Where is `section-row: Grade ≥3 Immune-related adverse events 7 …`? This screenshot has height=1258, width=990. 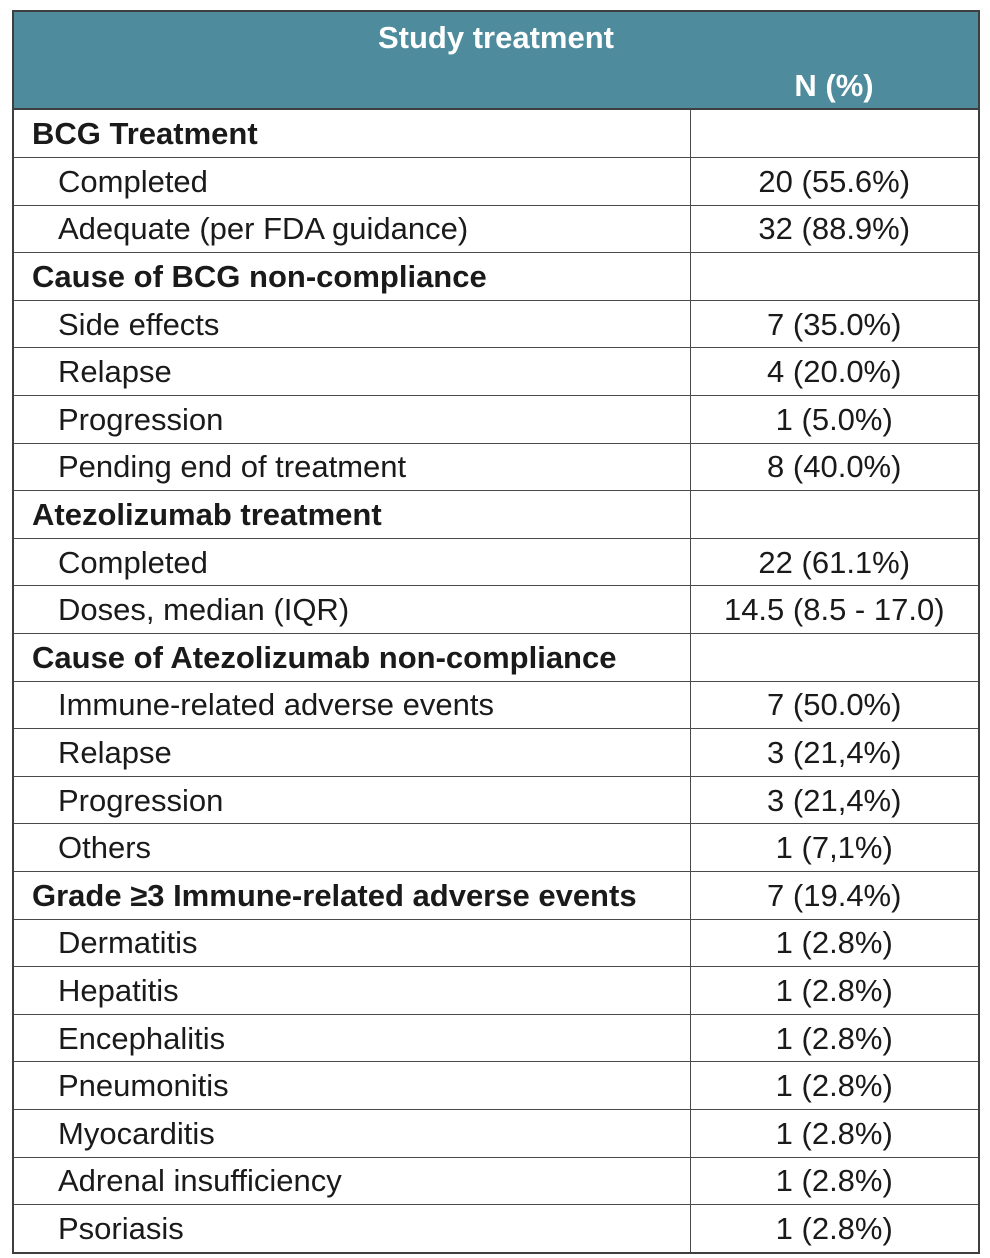 section-row: Grade ≥3 Immune-related adverse events 7 … is located at coordinates (496, 895).